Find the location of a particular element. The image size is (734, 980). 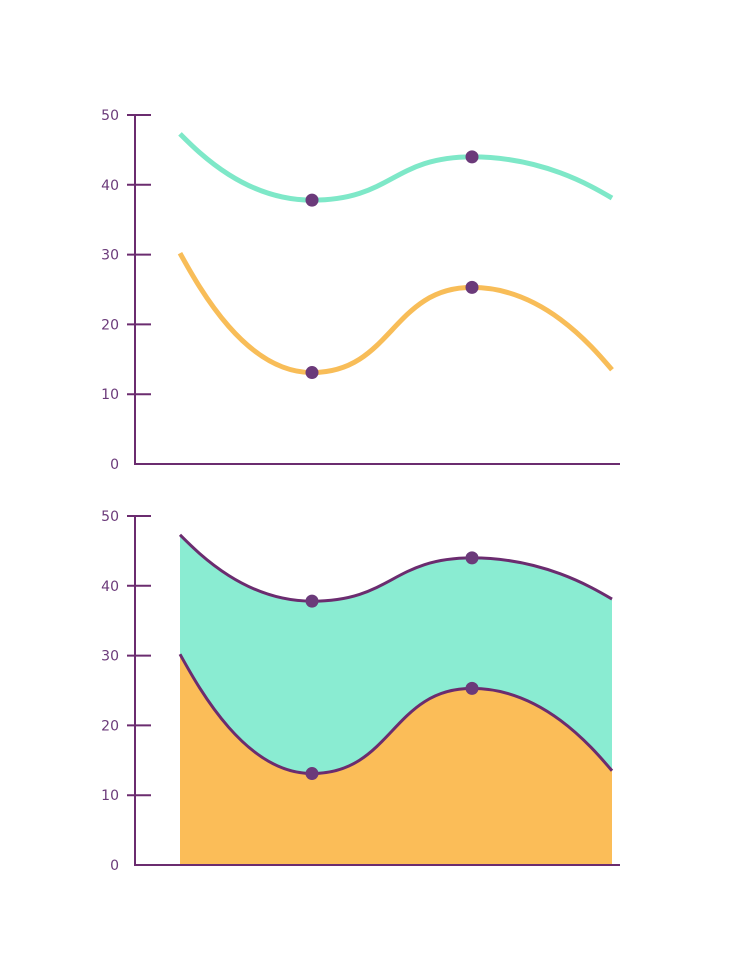

area-band-lower is located at coordinates (396, 759).